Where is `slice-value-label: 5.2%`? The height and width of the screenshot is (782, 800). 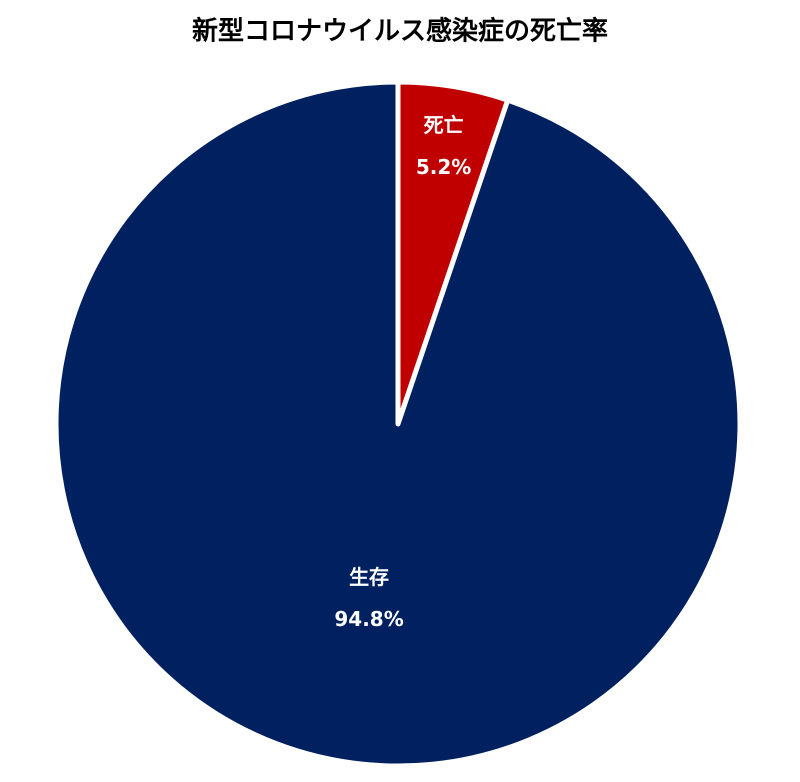
slice-value-label: 5.2% is located at coordinates (443, 167).